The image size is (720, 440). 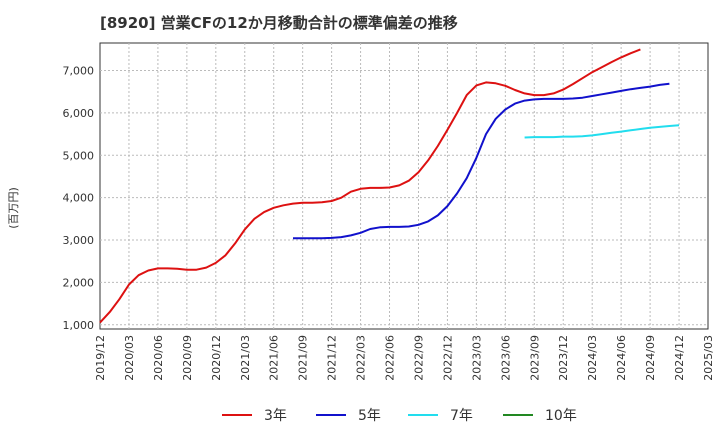 What do you see at coordinates (476, 358) in the screenshot?
I see `x-tick-label: 2023/03` at bounding box center [476, 358].